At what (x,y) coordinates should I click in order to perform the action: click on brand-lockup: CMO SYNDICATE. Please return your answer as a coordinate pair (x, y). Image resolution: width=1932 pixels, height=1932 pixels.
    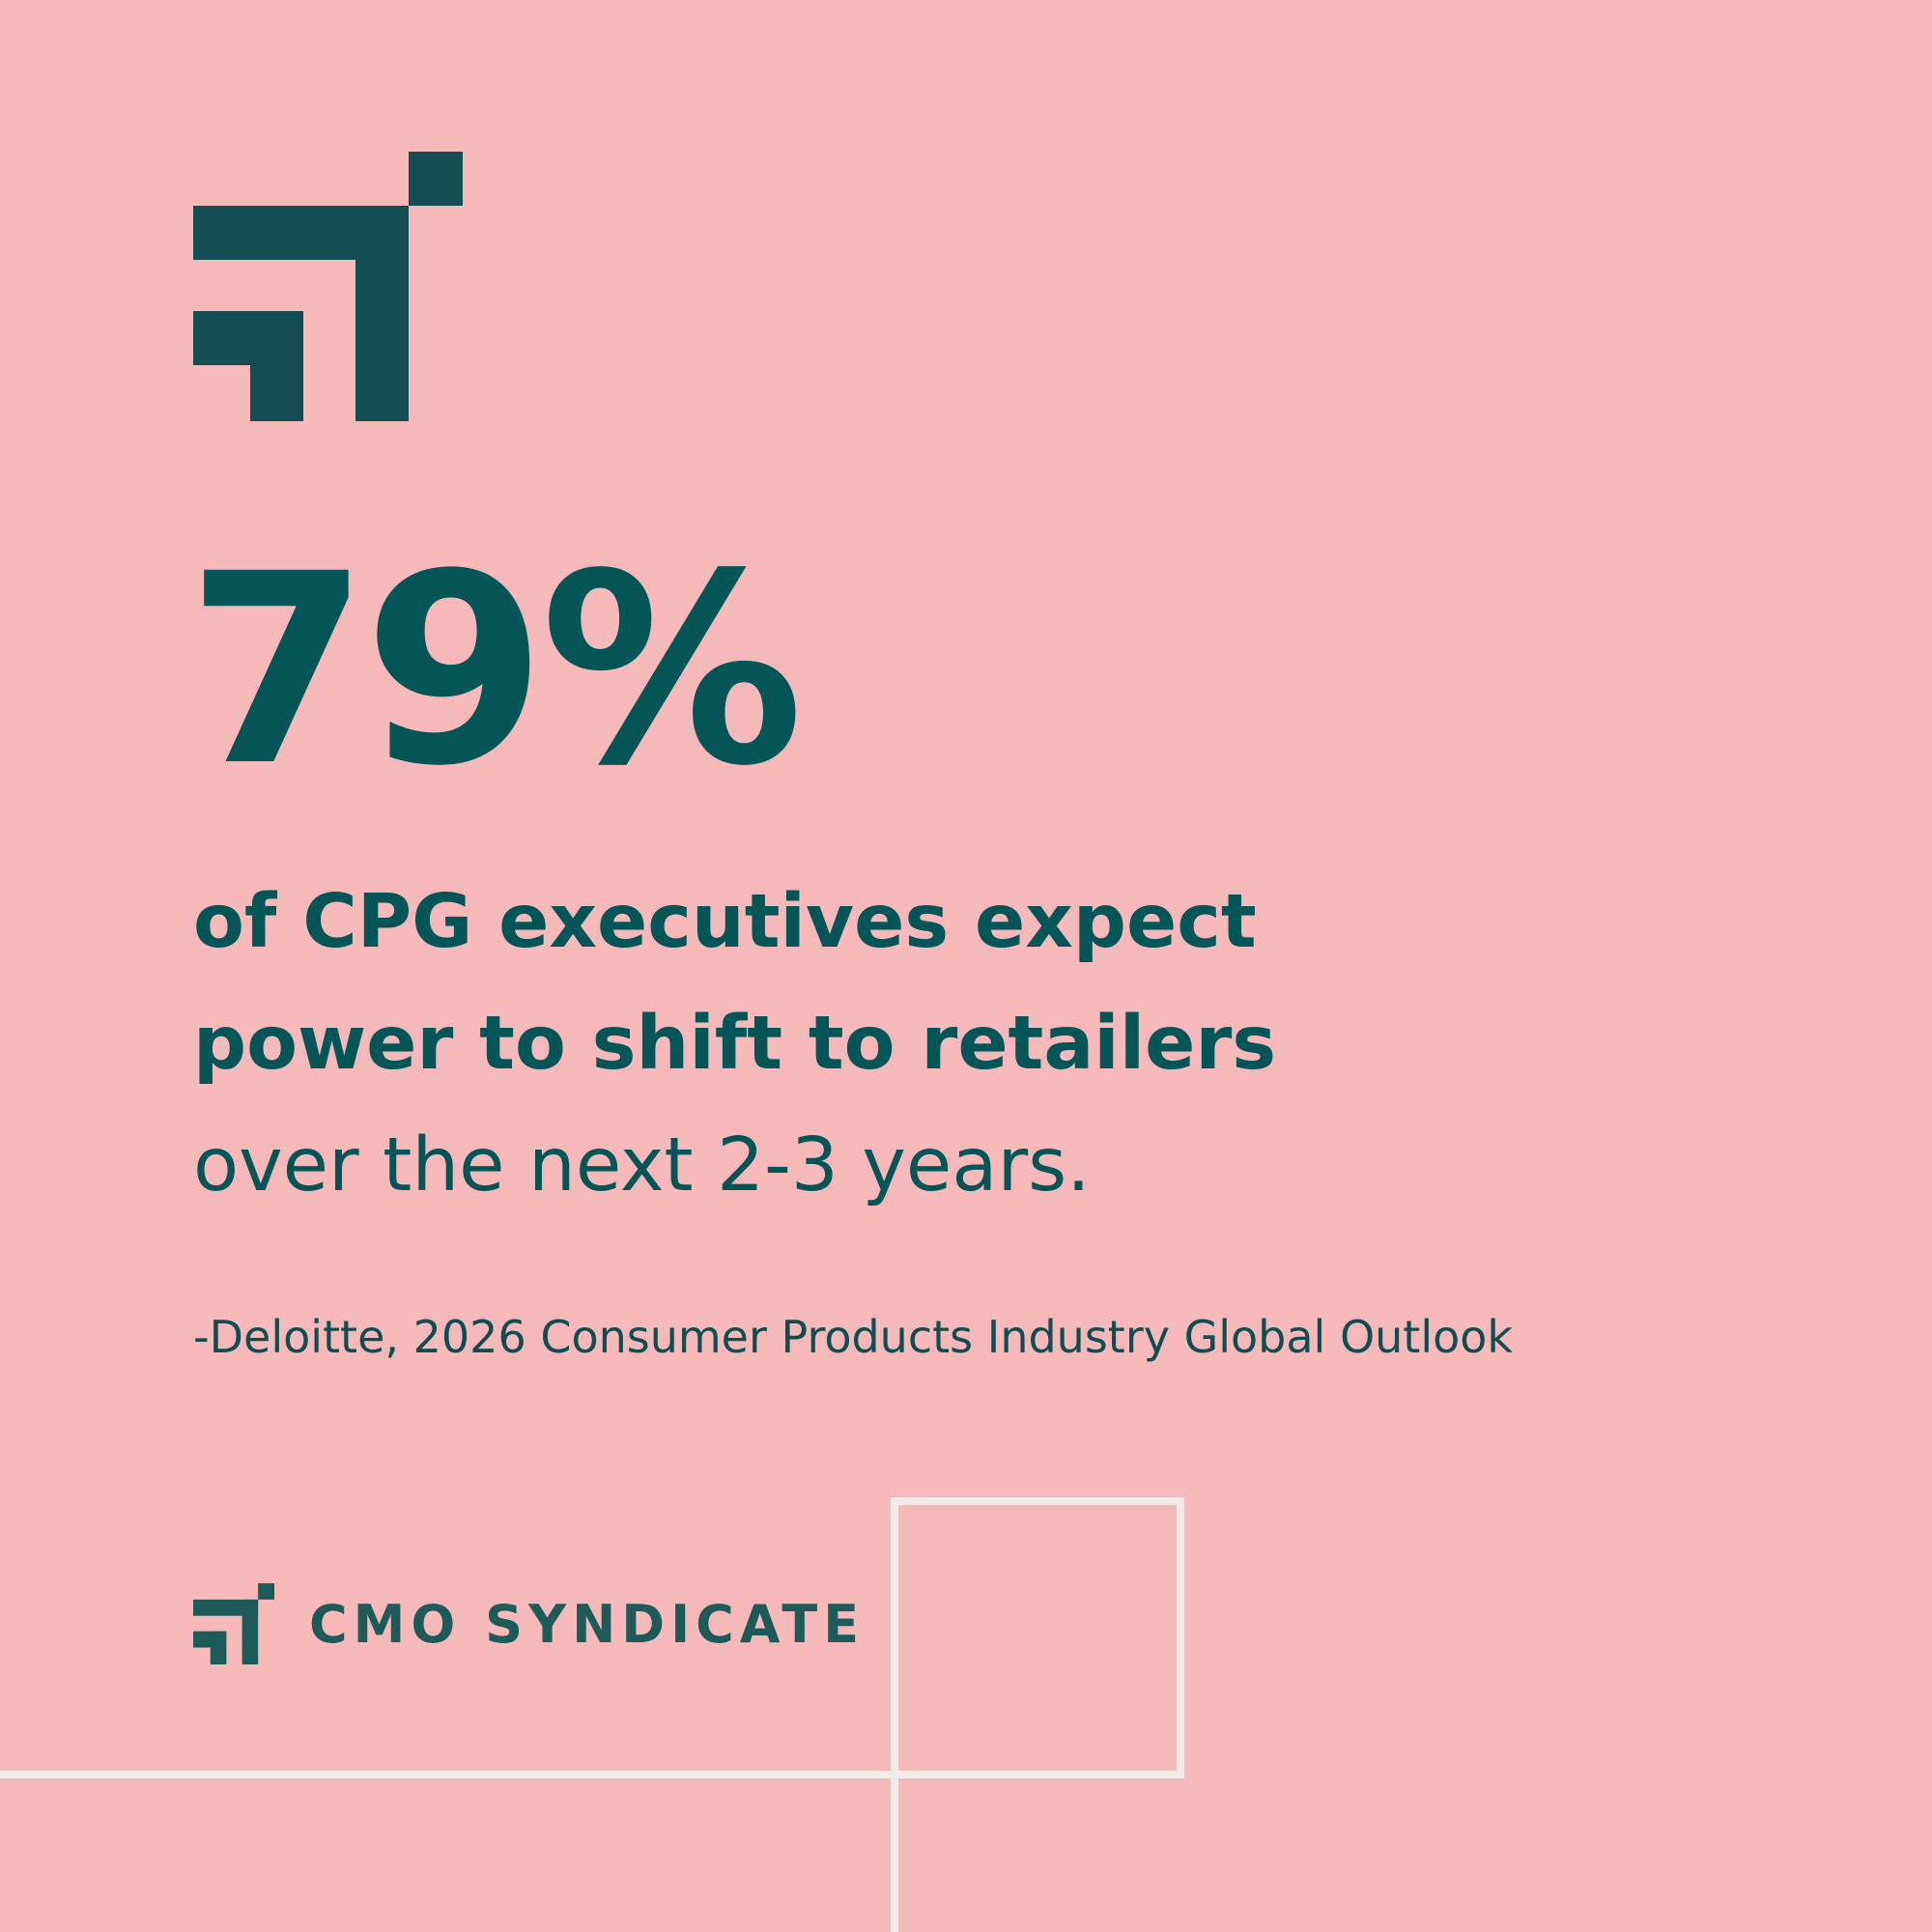
    Looking at the image, I should click on (529, 1623).